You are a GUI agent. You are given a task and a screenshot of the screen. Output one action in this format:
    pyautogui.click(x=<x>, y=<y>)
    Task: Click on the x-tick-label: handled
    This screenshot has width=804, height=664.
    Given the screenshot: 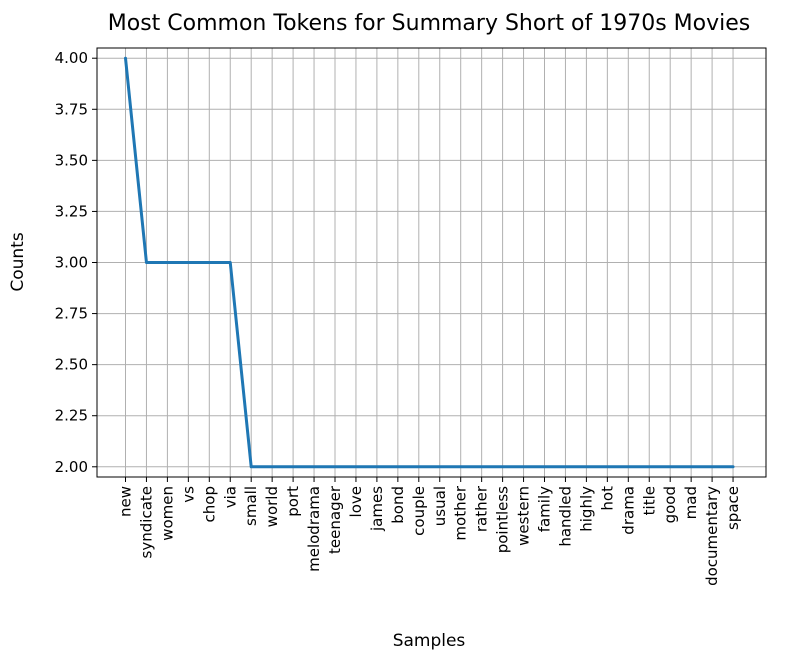 What is the action you would take?
    pyautogui.click(x=565, y=516)
    